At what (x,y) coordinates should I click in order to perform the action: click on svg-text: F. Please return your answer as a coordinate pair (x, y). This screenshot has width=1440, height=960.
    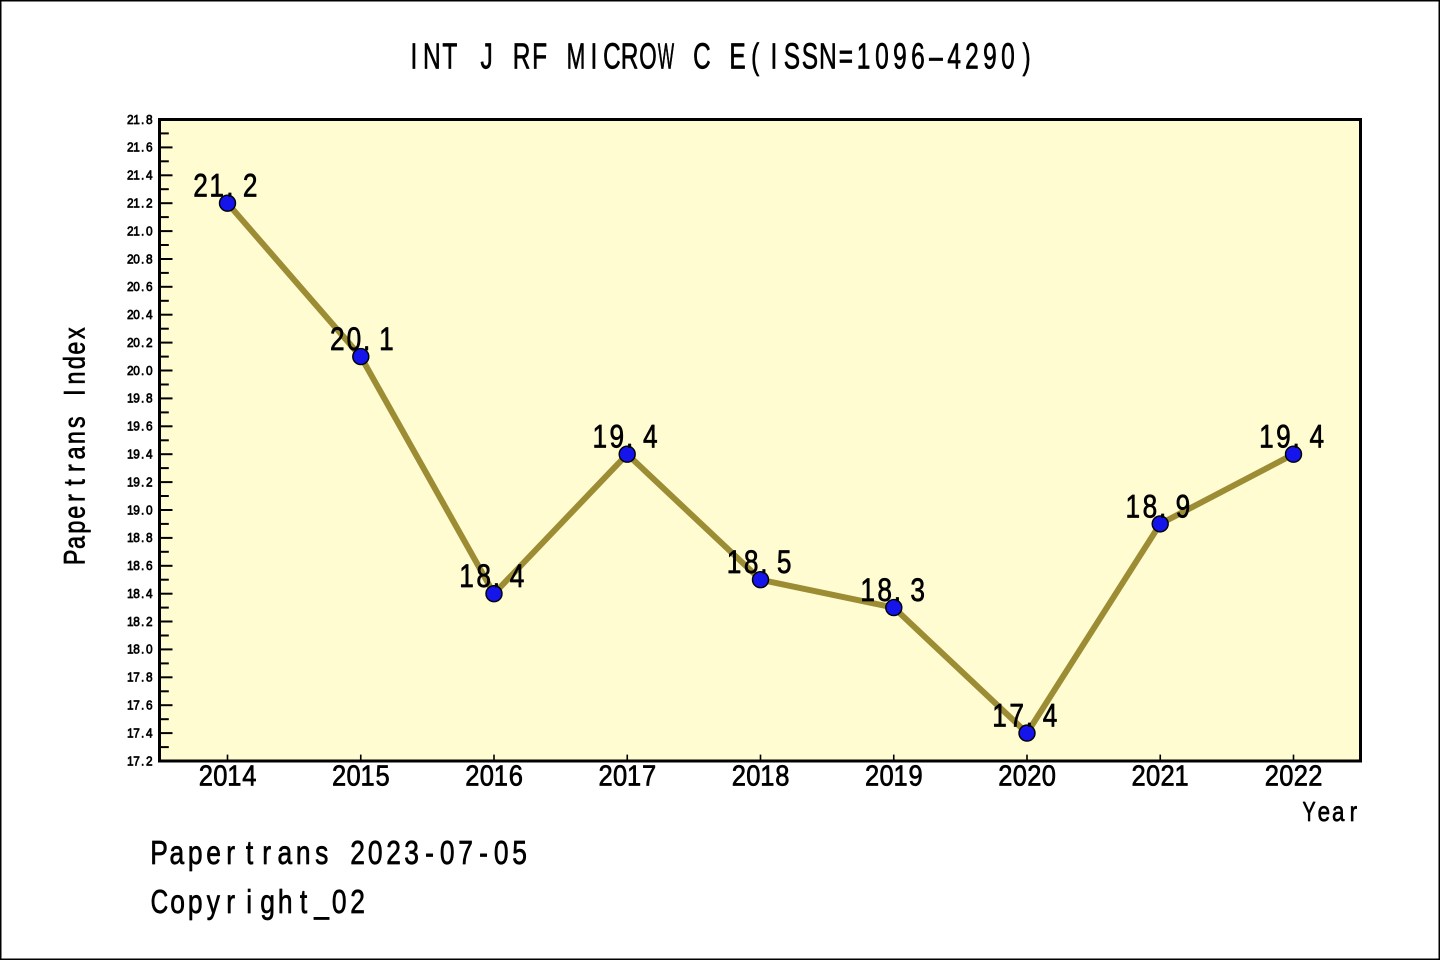
    Looking at the image, I should click on (539, 56).